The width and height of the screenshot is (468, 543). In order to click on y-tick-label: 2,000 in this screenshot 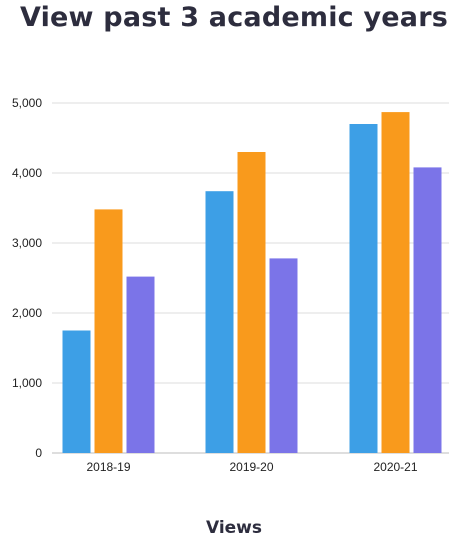, I will do `click(27, 313)`.